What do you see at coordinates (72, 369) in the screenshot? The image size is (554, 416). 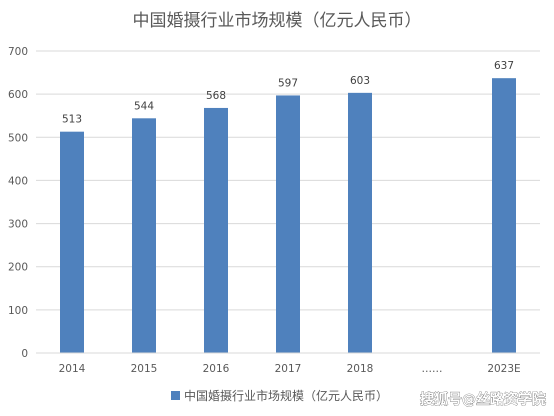 I see `x-tick-label: 2014` at bounding box center [72, 369].